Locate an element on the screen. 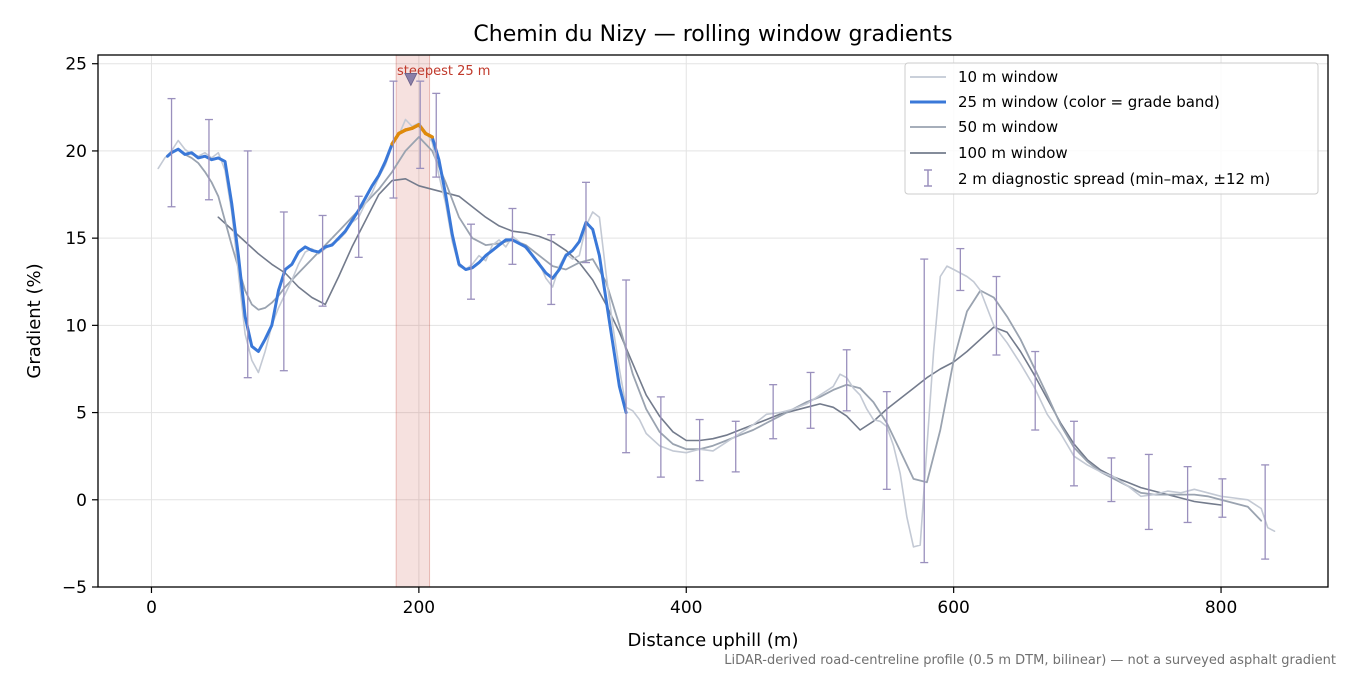  legend-label-25m: 25 m window (color = grade band) is located at coordinates (1089, 102).